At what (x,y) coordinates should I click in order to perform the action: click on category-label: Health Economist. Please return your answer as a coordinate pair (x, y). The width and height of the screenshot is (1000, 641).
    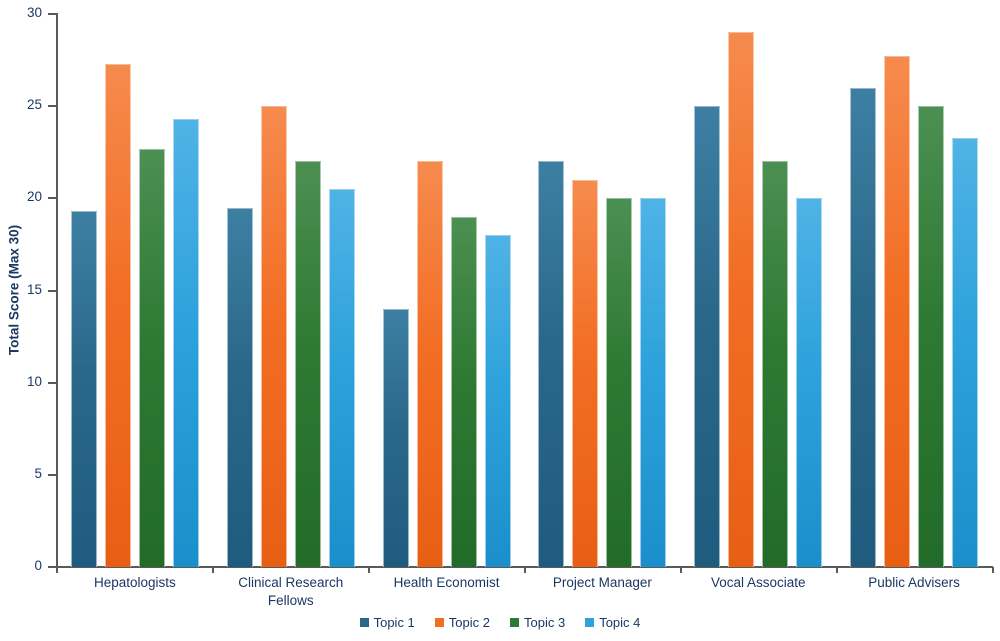
    Looking at the image, I should click on (446, 582).